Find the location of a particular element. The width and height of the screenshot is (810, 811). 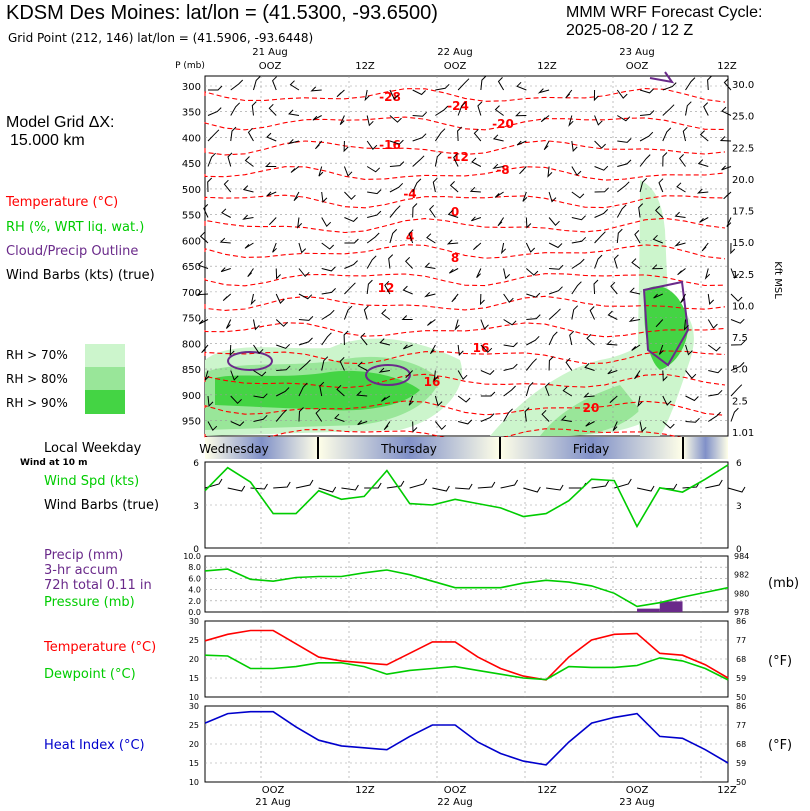

temperature-tick-right: 68 is located at coordinates (741, 659).